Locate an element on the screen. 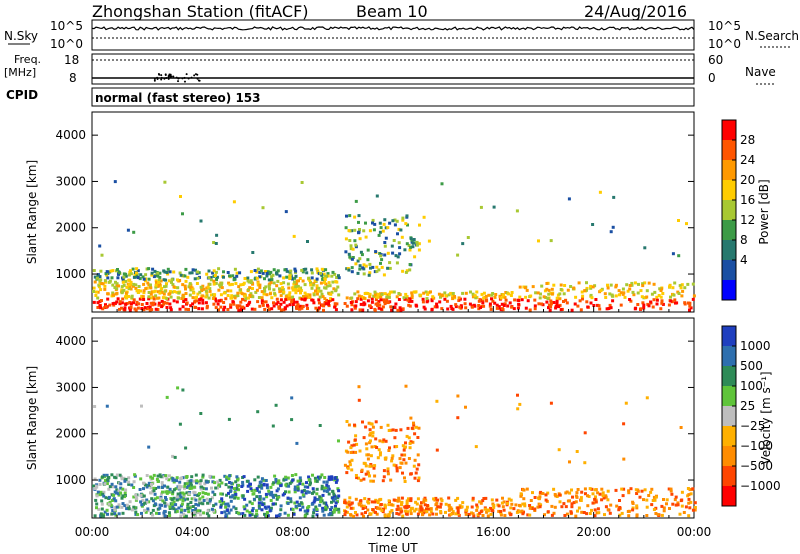 This screenshot has width=800, height=554. y-tick-label: 4000 is located at coordinates (70, 341).